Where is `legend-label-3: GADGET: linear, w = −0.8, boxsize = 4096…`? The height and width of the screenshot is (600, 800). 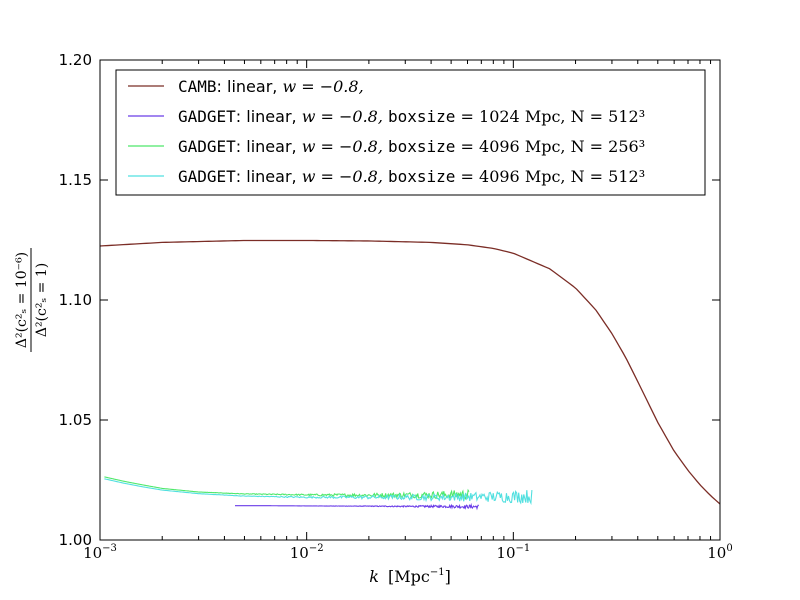 legend-label-3: GADGET: linear, w = −0.8, boxsize = 4096… is located at coordinates (411, 146).